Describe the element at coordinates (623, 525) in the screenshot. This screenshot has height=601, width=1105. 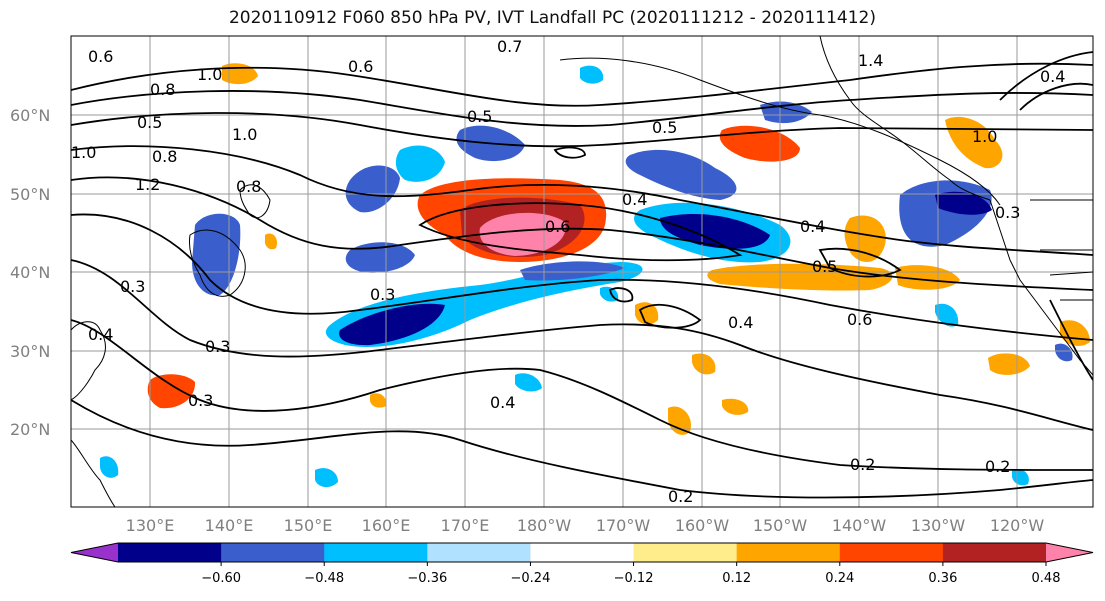
I see `lon-label: 170°W` at that location.